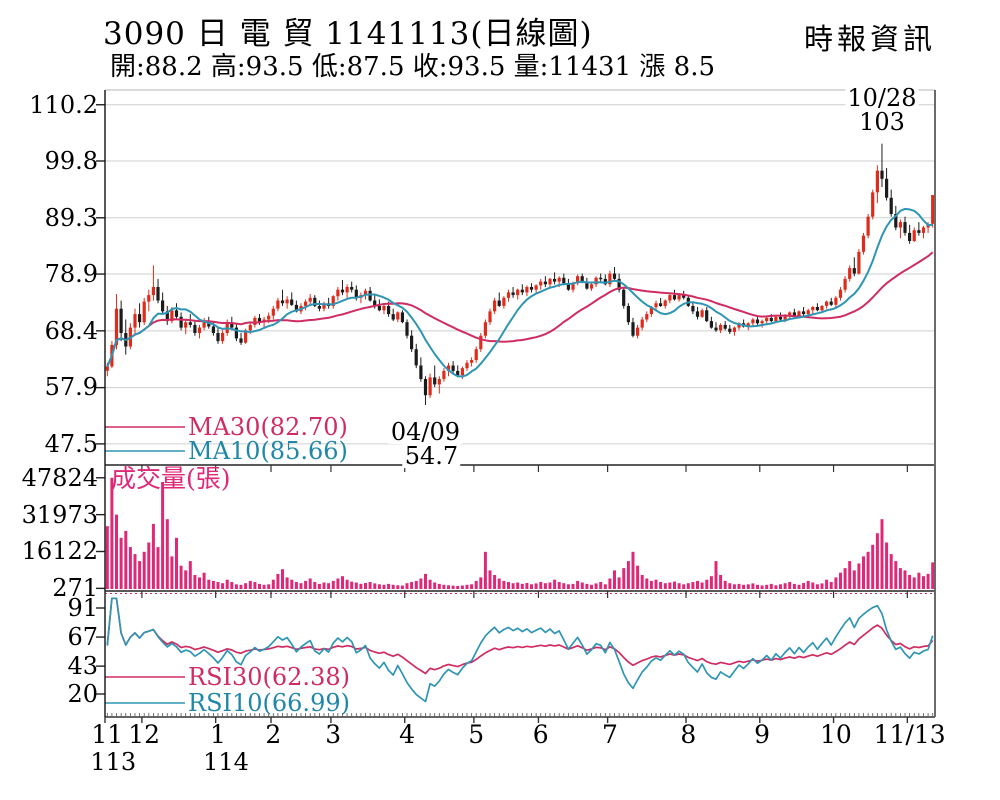  What do you see at coordinates (269, 677) in the screenshot?
I see `rsi30-legend-label: RSI30(62.38)` at bounding box center [269, 677].